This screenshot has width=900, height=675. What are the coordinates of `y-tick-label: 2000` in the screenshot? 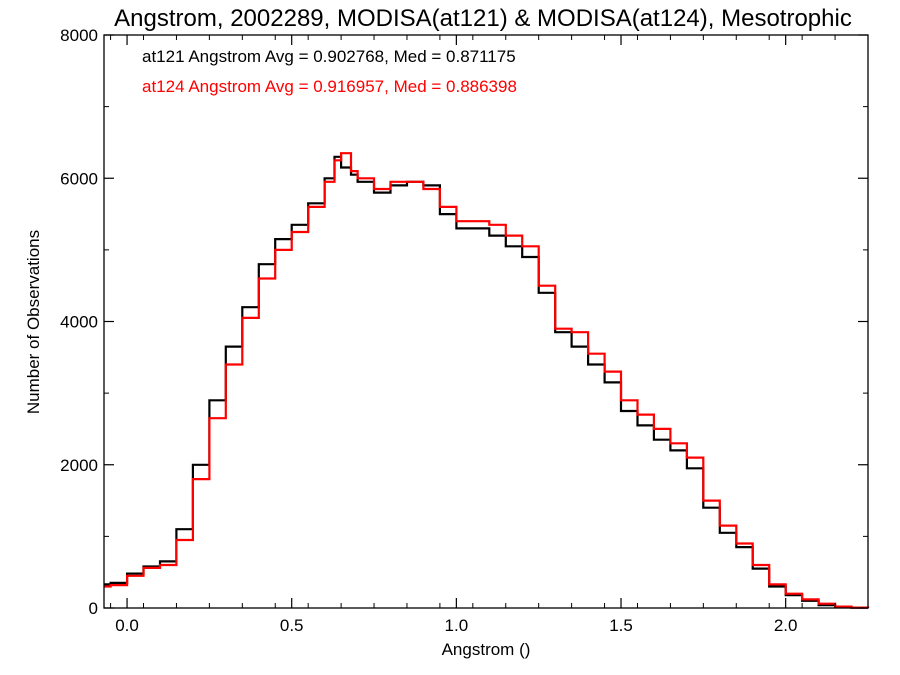 It's located at (79, 465).